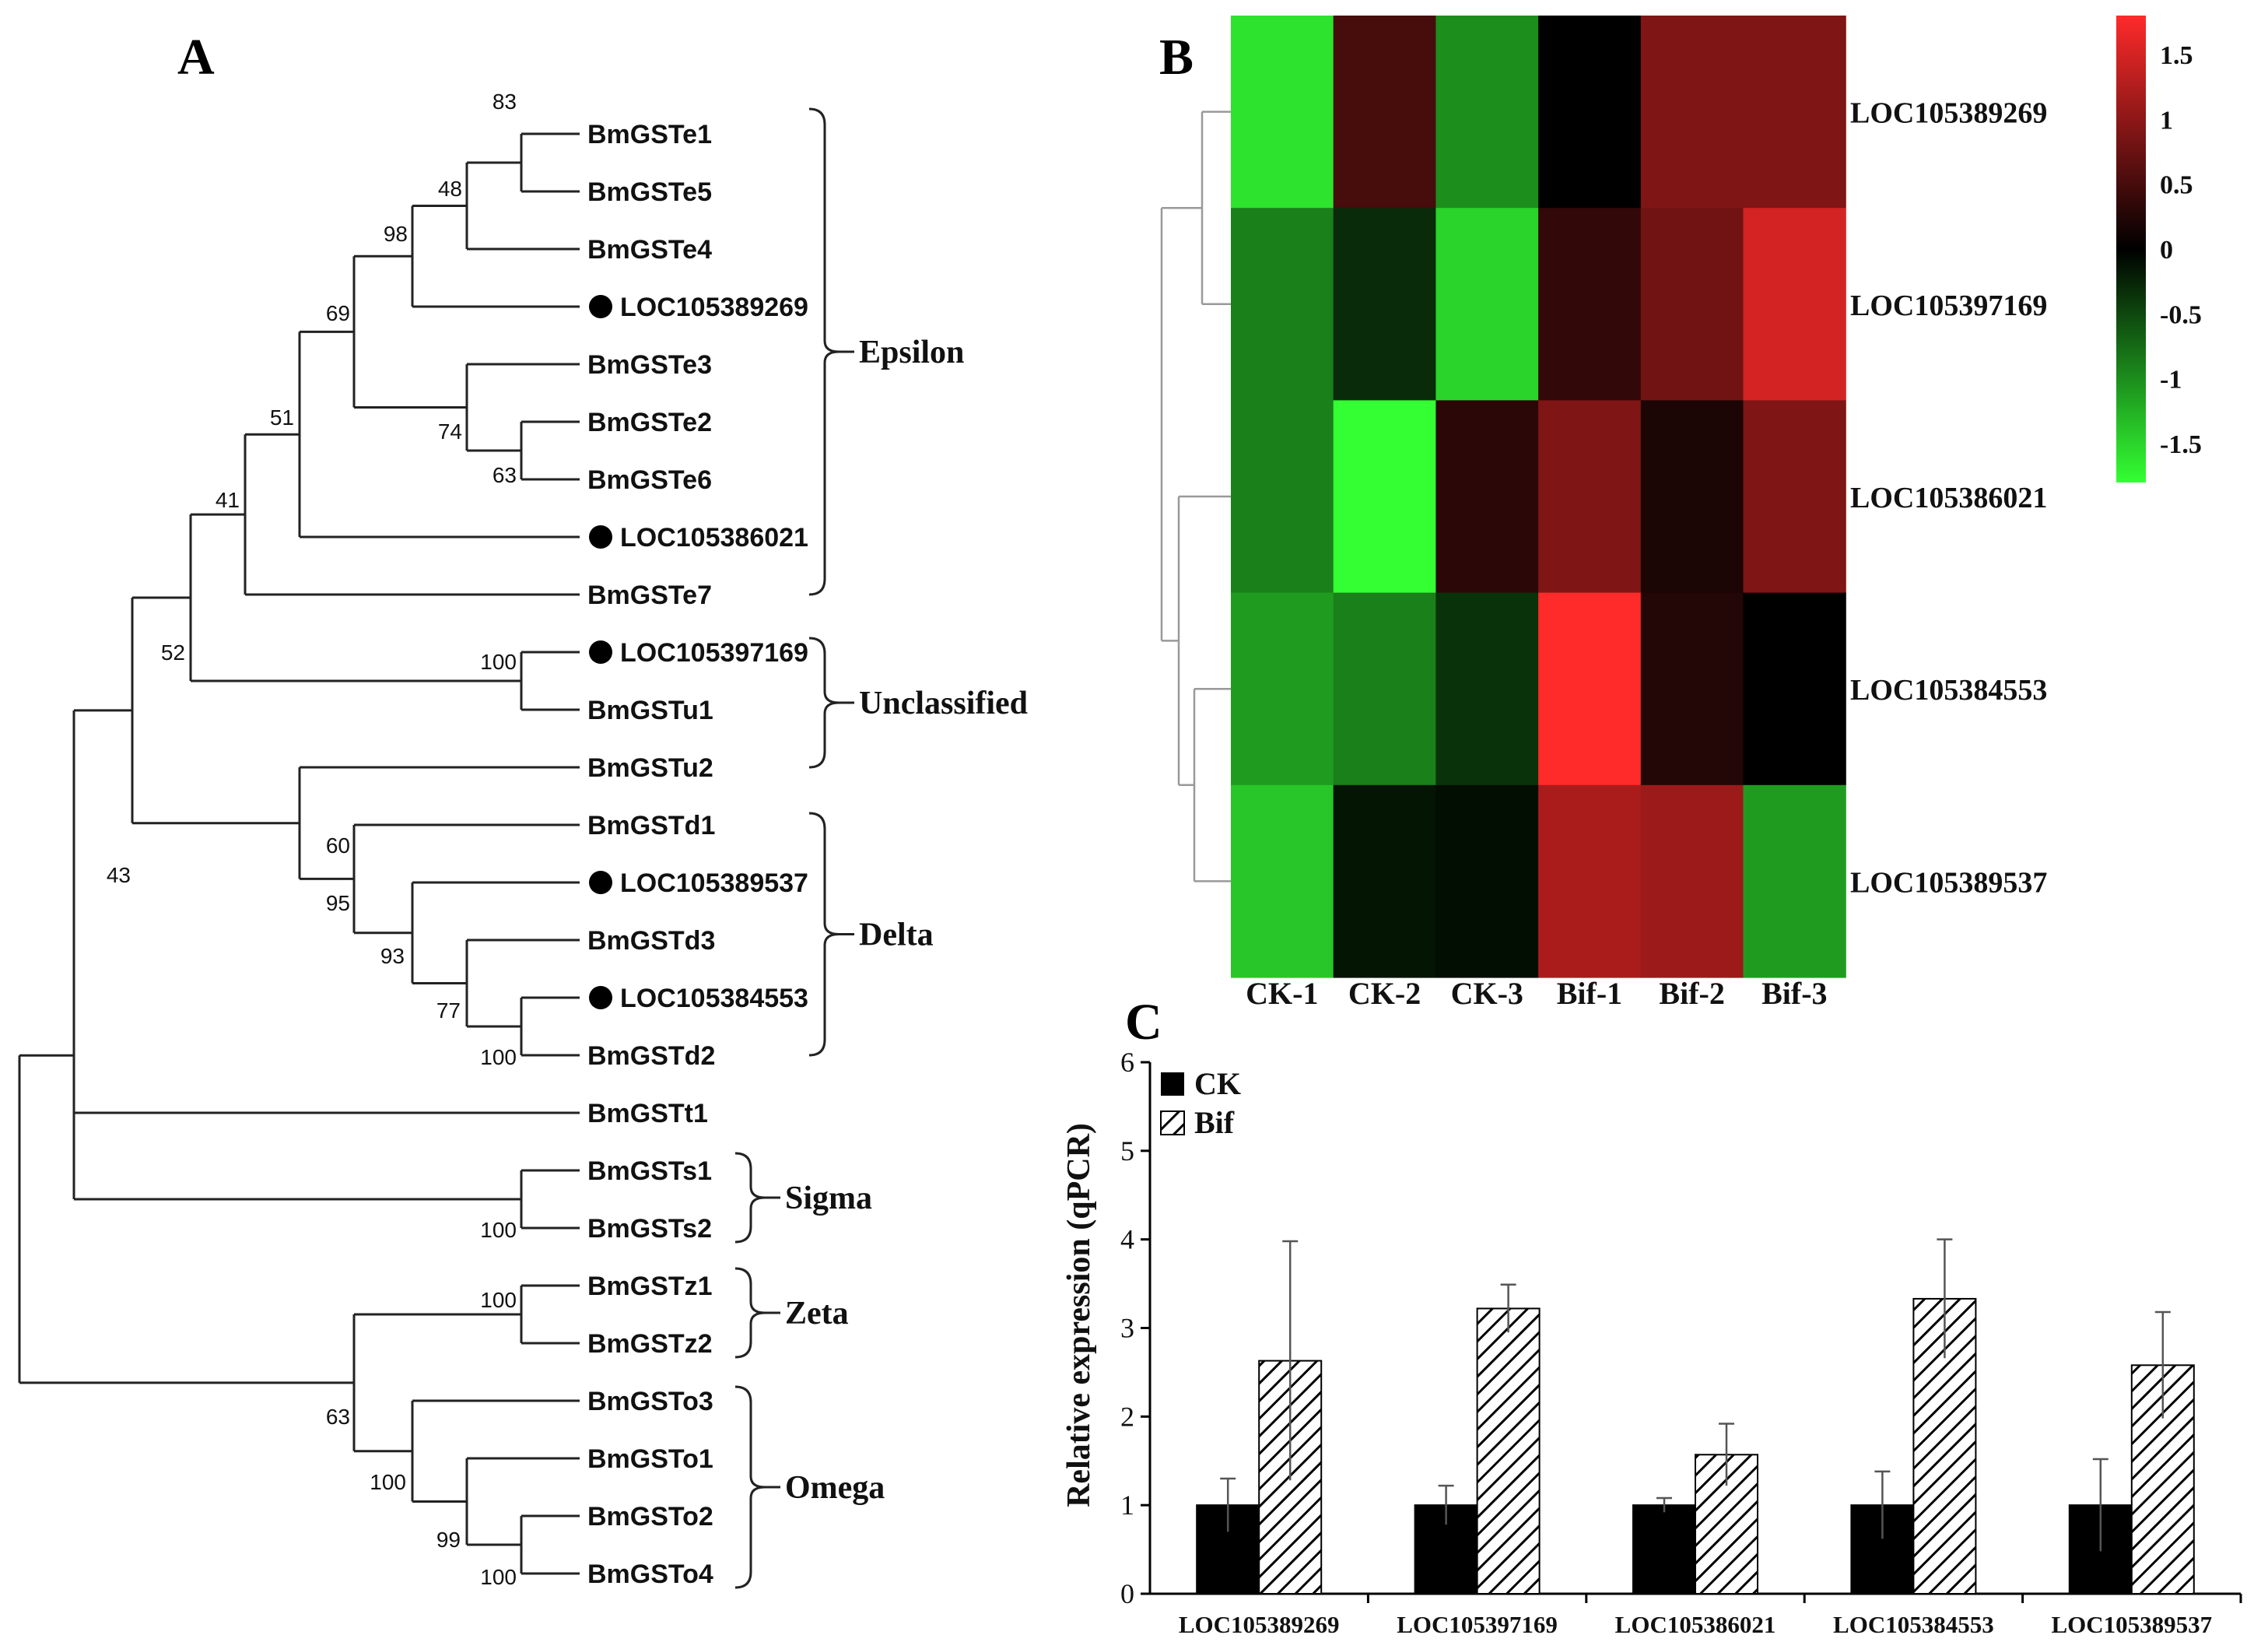 The width and height of the screenshot is (2268, 1649). I want to click on tree-clade-label: Sigma, so click(828, 1199).